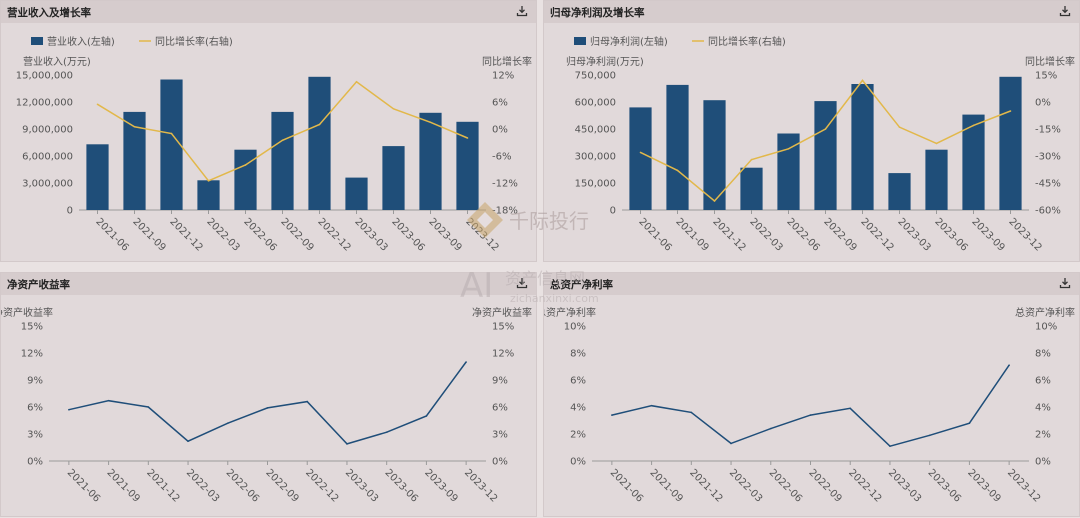 This screenshot has height=518, width=1080. Describe the element at coordinates (578, 408) in the screenshot. I see `left-tick-label: 4%` at that location.